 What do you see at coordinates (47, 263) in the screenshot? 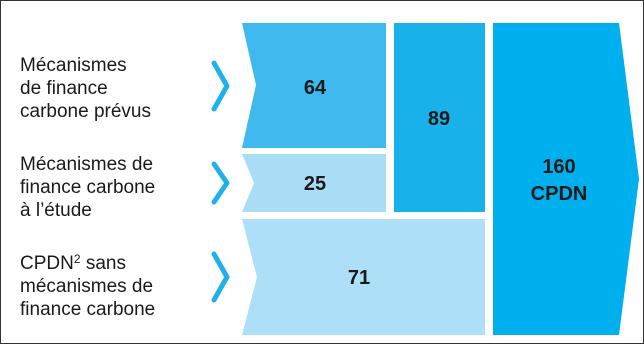
I see `label-cpdn: CPDN` at bounding box center [47, 263].